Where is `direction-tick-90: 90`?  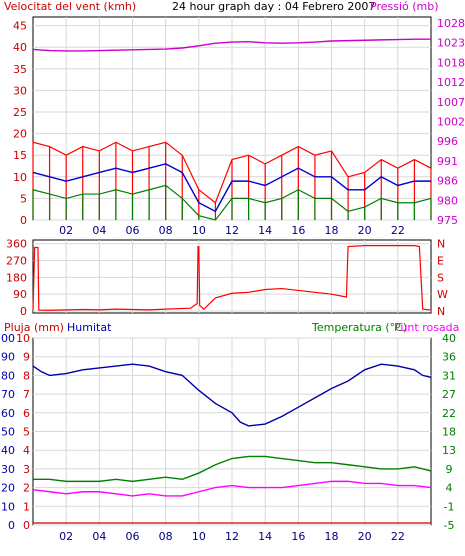 direction-tick-90: 90 is located at coordinates (20, 294).